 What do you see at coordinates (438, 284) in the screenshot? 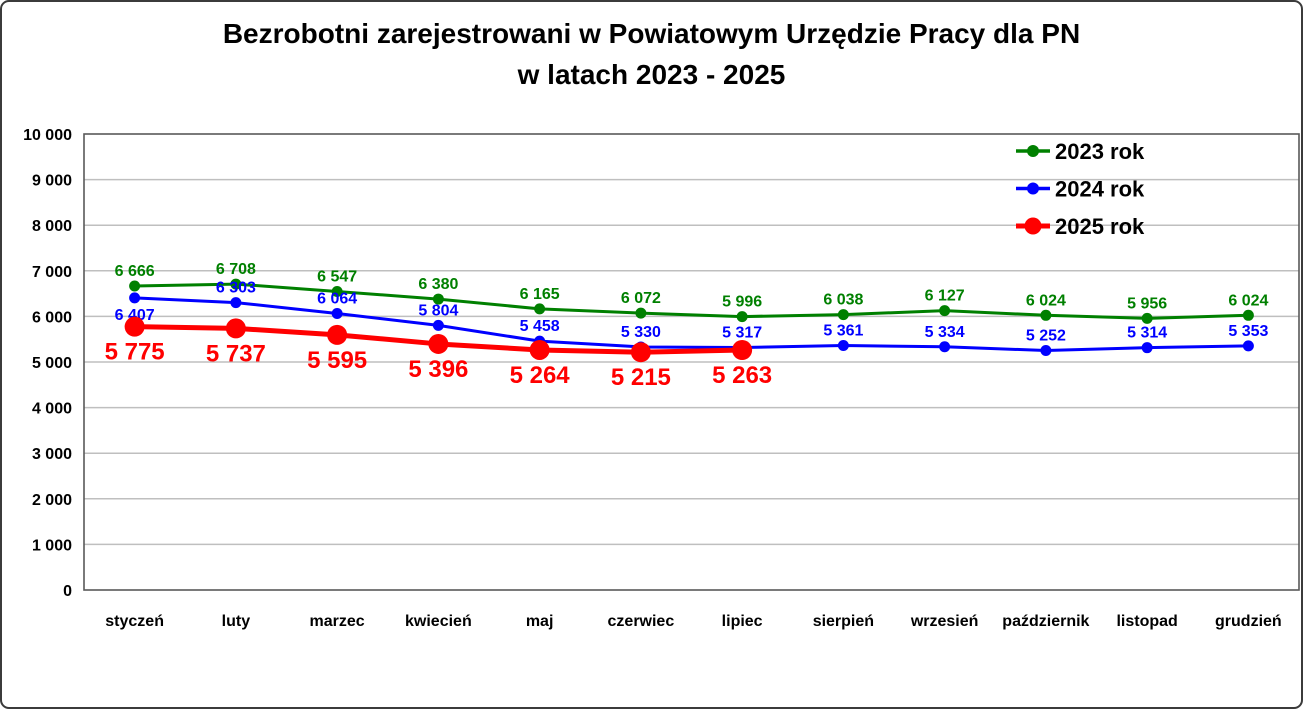
I see `data-label: 6 380` at bounding box center [438, 284].